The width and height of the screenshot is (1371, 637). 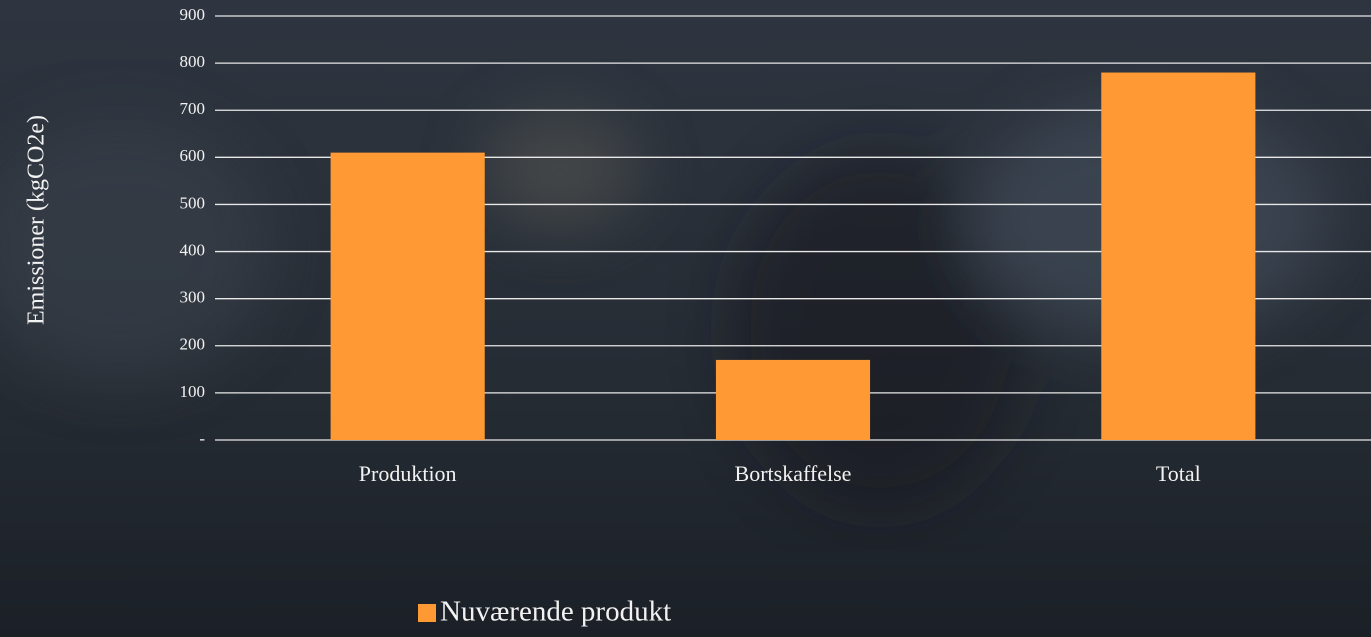 What do you see at coordinates (793, 473) in the screenshot?
I see `x-tick-label: Bortskaffelse` at bounding box center [793, 473].